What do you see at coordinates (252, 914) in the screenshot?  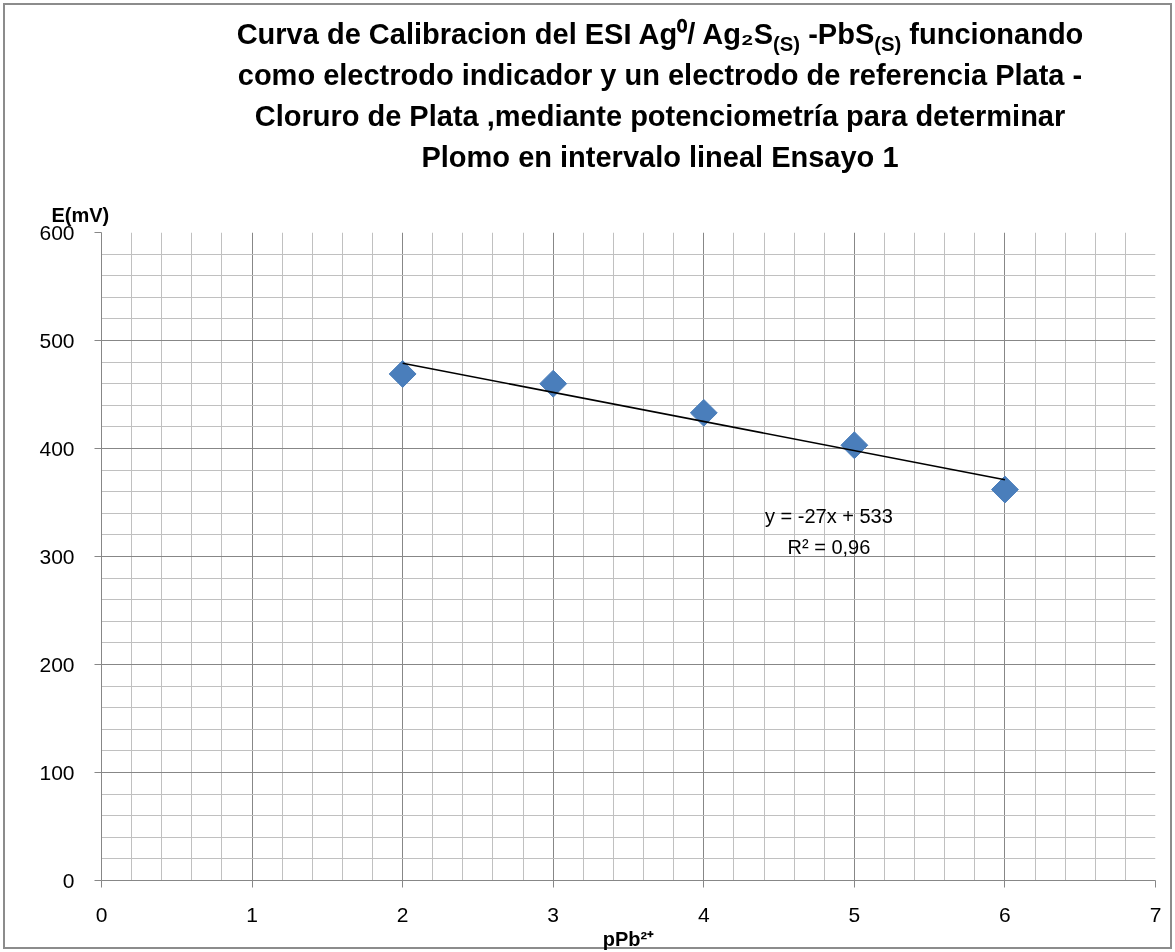 I see `x-tick-label: 1` at bounding box center [252, 914].